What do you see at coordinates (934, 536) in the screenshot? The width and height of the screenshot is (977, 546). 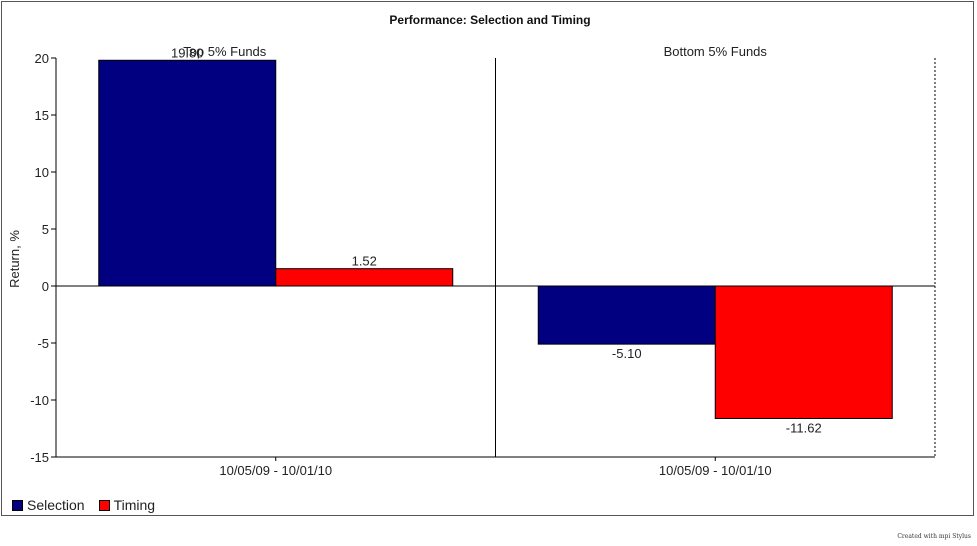 I see `credit-text: Created with mpi Stylus` at bounding box center [934, 536].